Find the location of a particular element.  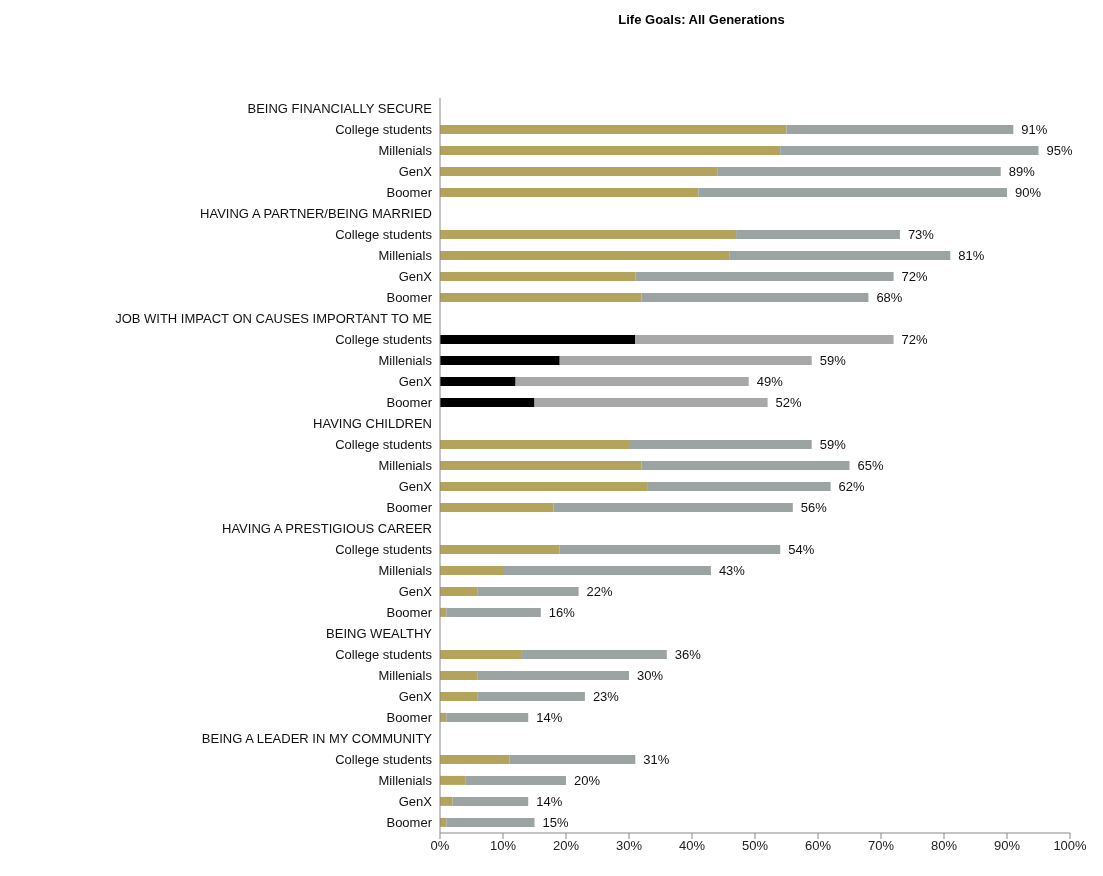

total-label: 95% is located at coordinates (1059, 150).